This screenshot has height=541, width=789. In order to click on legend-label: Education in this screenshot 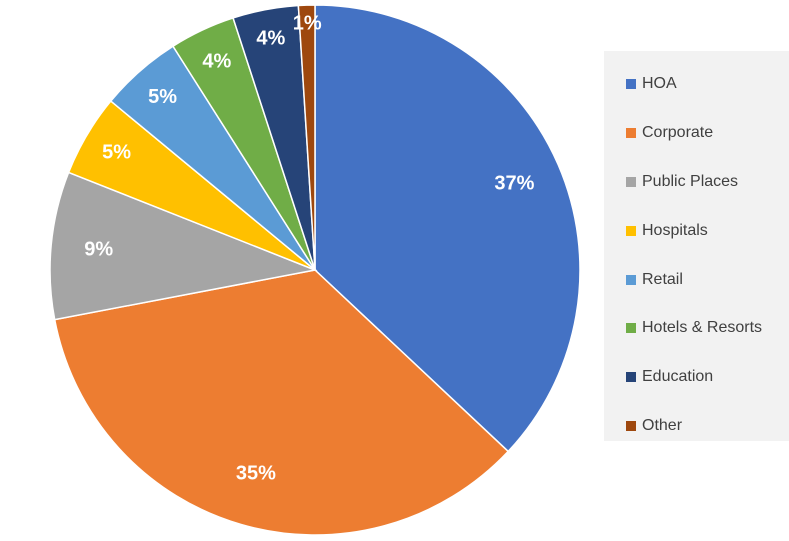, I will do `click(678, 377)`.